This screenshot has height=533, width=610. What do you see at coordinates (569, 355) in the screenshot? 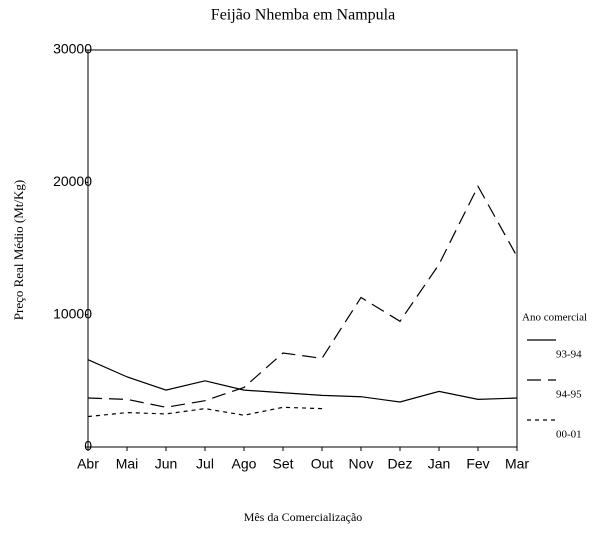
I see `legend-label: 93-94` at bounding box center [569, 355].